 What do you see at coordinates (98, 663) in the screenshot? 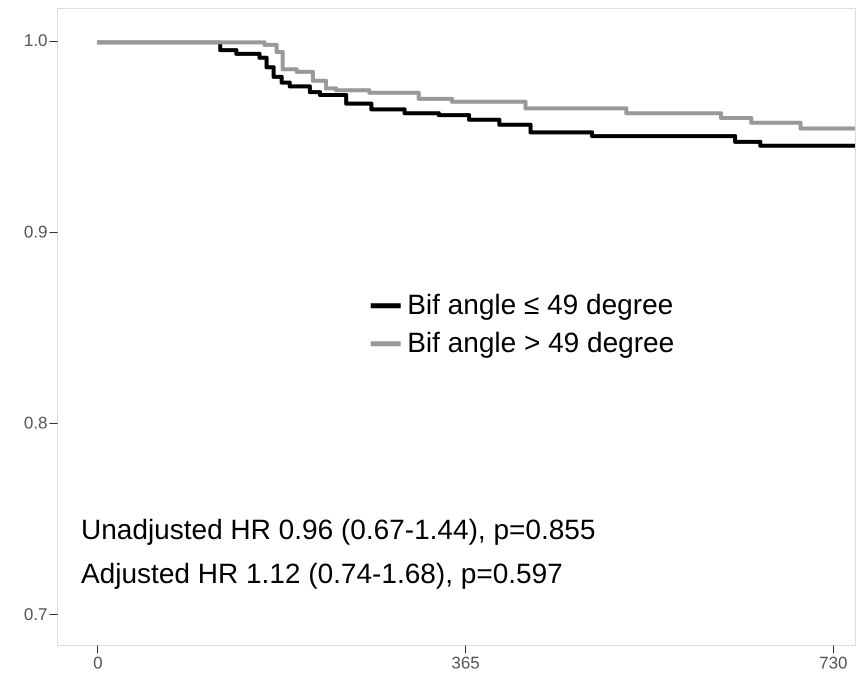
I see `x-tick-label: 0` at bounding box center [98, 663].